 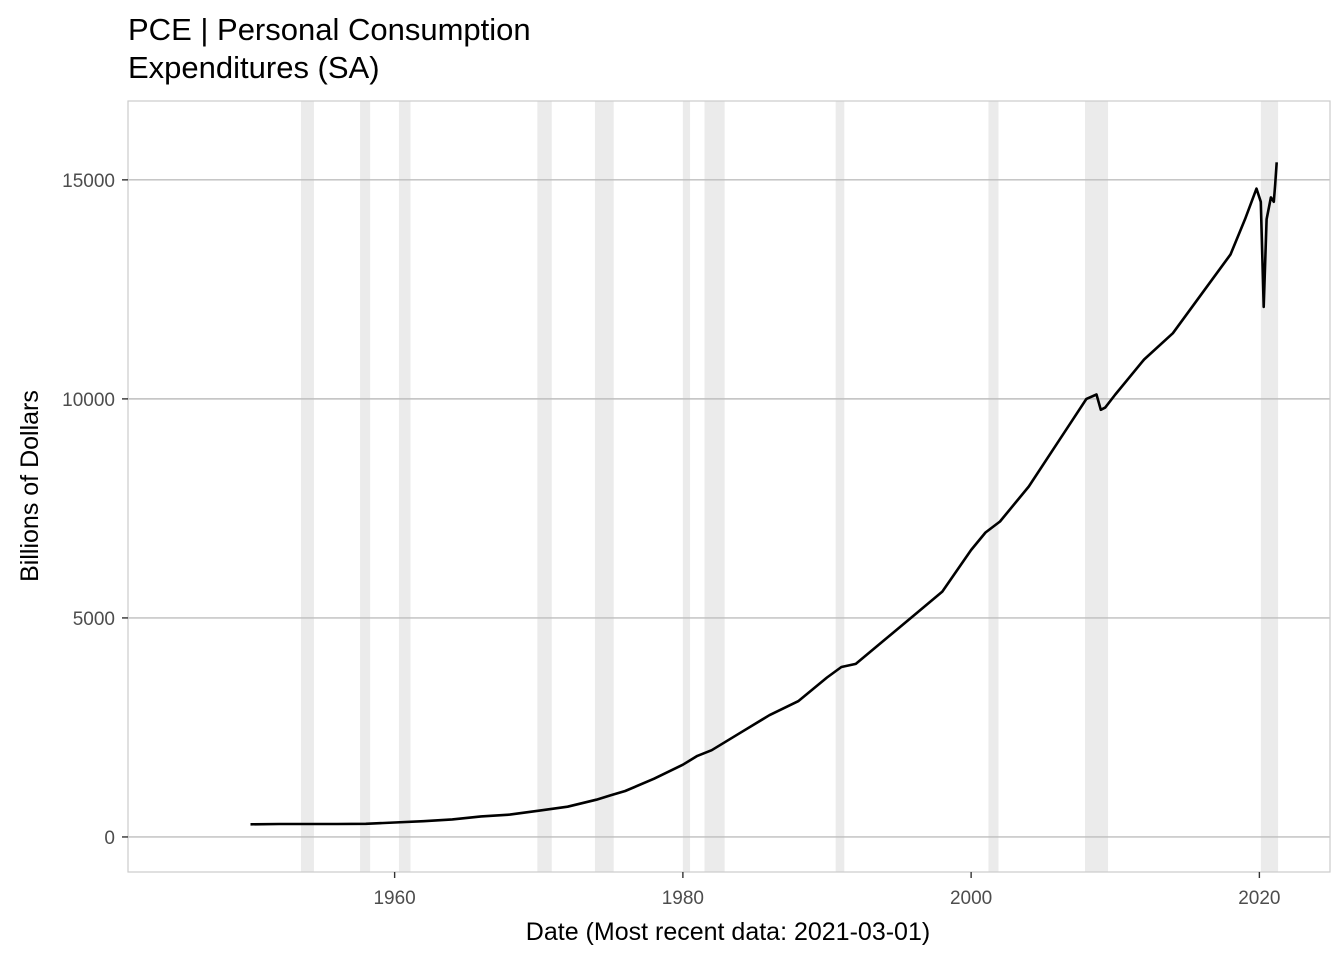 What do you see at coordinates (254, 67) in the screenshot?
I see `chart-title-line-2: Expenditures (SA)` at bounding box center [254, 67].